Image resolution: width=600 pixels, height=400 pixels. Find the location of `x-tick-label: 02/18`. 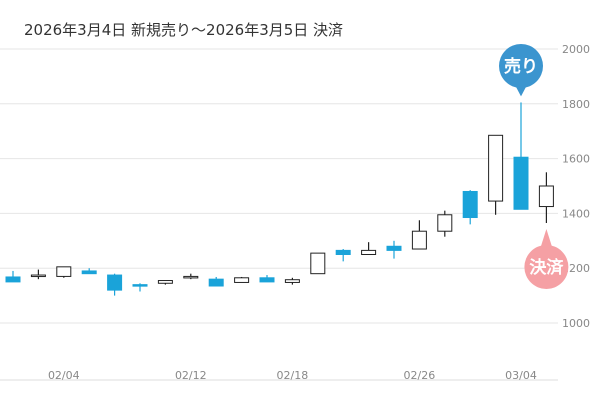

x-tick-label: 02/18 is located at coordinates (293, 375).